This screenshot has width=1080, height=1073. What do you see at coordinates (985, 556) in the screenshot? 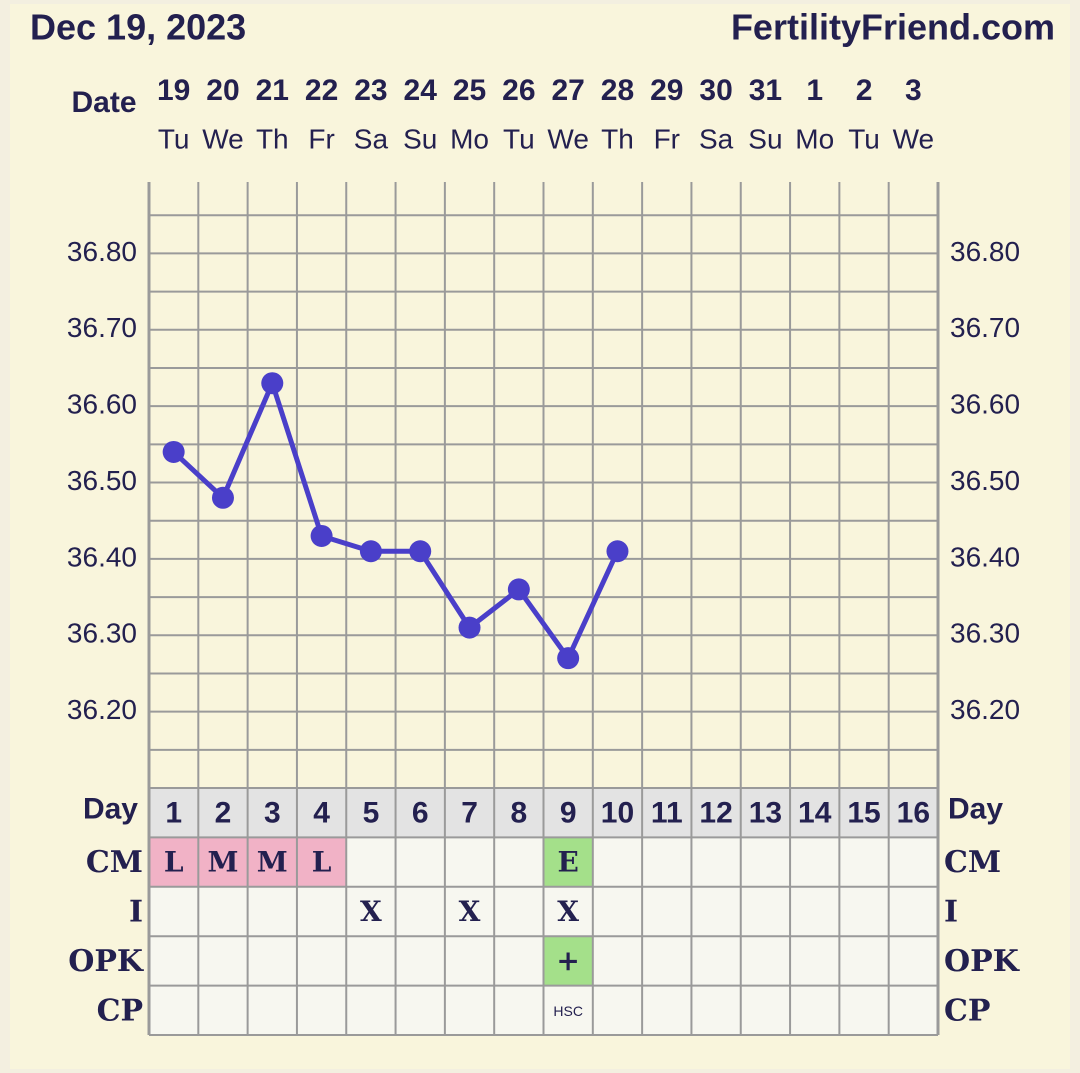
I see `y-tick-label-right: 36.40` at bounding box center [985, 556].